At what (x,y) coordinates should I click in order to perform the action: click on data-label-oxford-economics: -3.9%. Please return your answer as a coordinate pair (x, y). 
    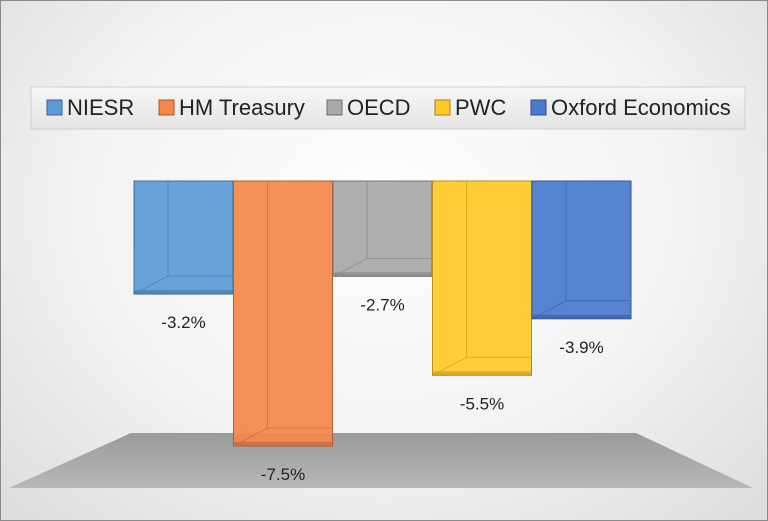
    Looking at the image, I should click on (581, 347).